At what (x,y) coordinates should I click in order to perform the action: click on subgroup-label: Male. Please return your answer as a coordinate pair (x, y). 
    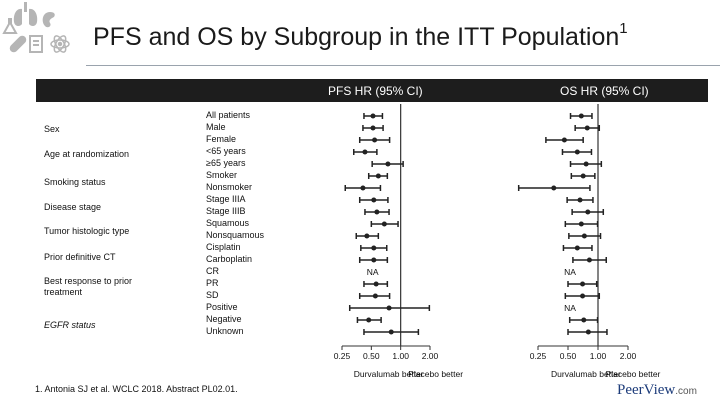
    Looking at the image, I should click on (216, 127).